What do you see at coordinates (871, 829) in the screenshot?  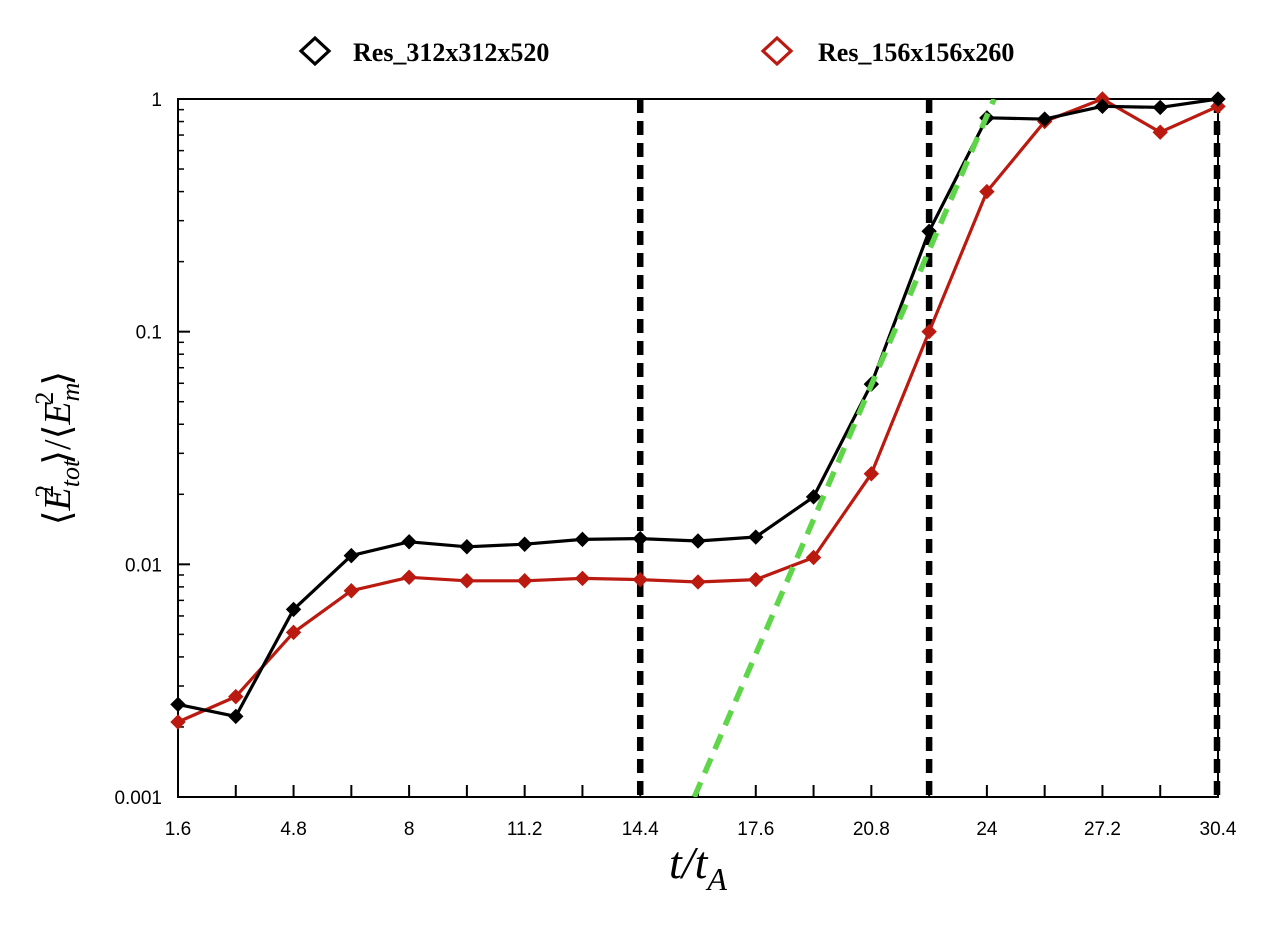 I see `x-tick-label: 20.8` at bounding box center [871, 829].